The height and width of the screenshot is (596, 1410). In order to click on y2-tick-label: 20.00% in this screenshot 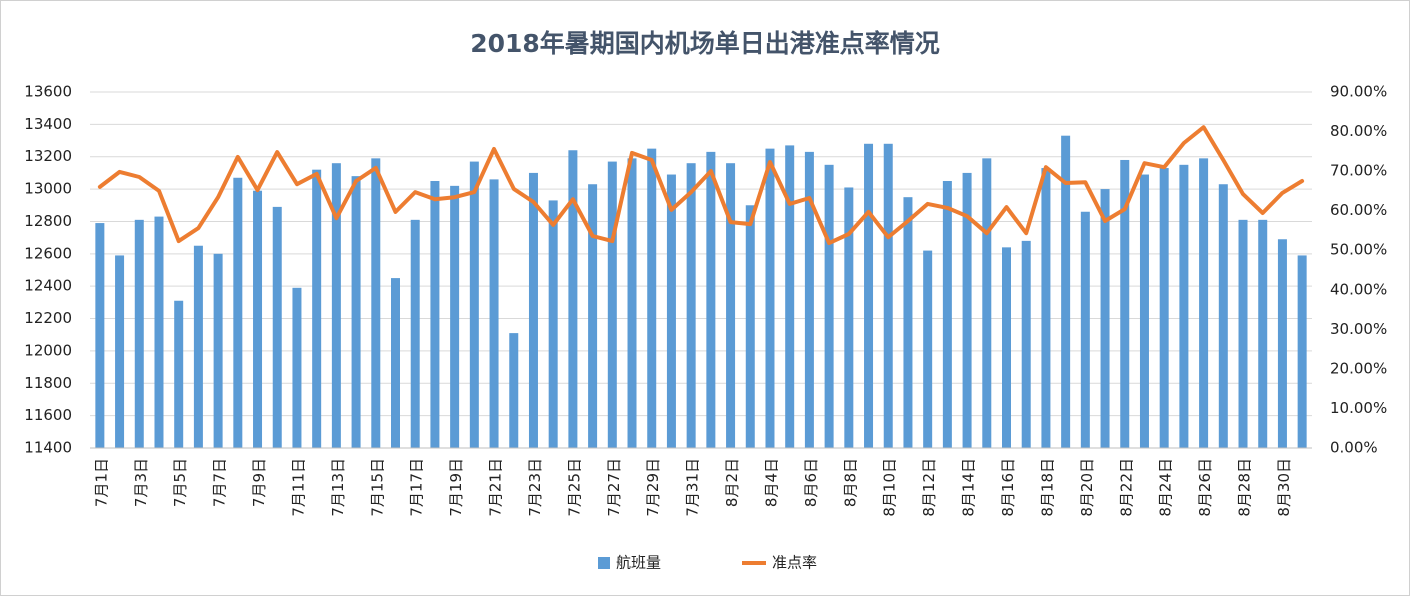, I will do `click(1358, 368)`.